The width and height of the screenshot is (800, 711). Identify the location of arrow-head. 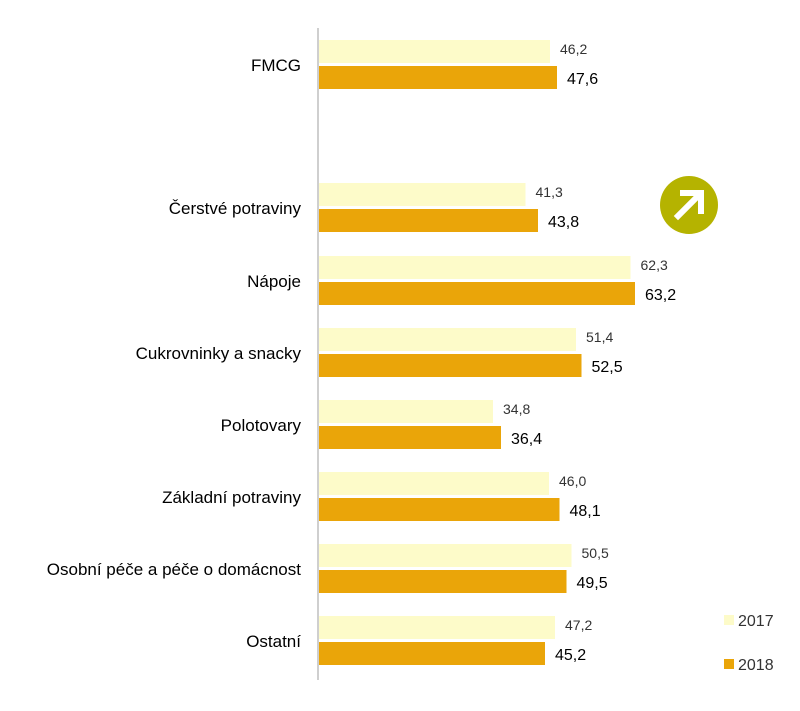
(692, 202).